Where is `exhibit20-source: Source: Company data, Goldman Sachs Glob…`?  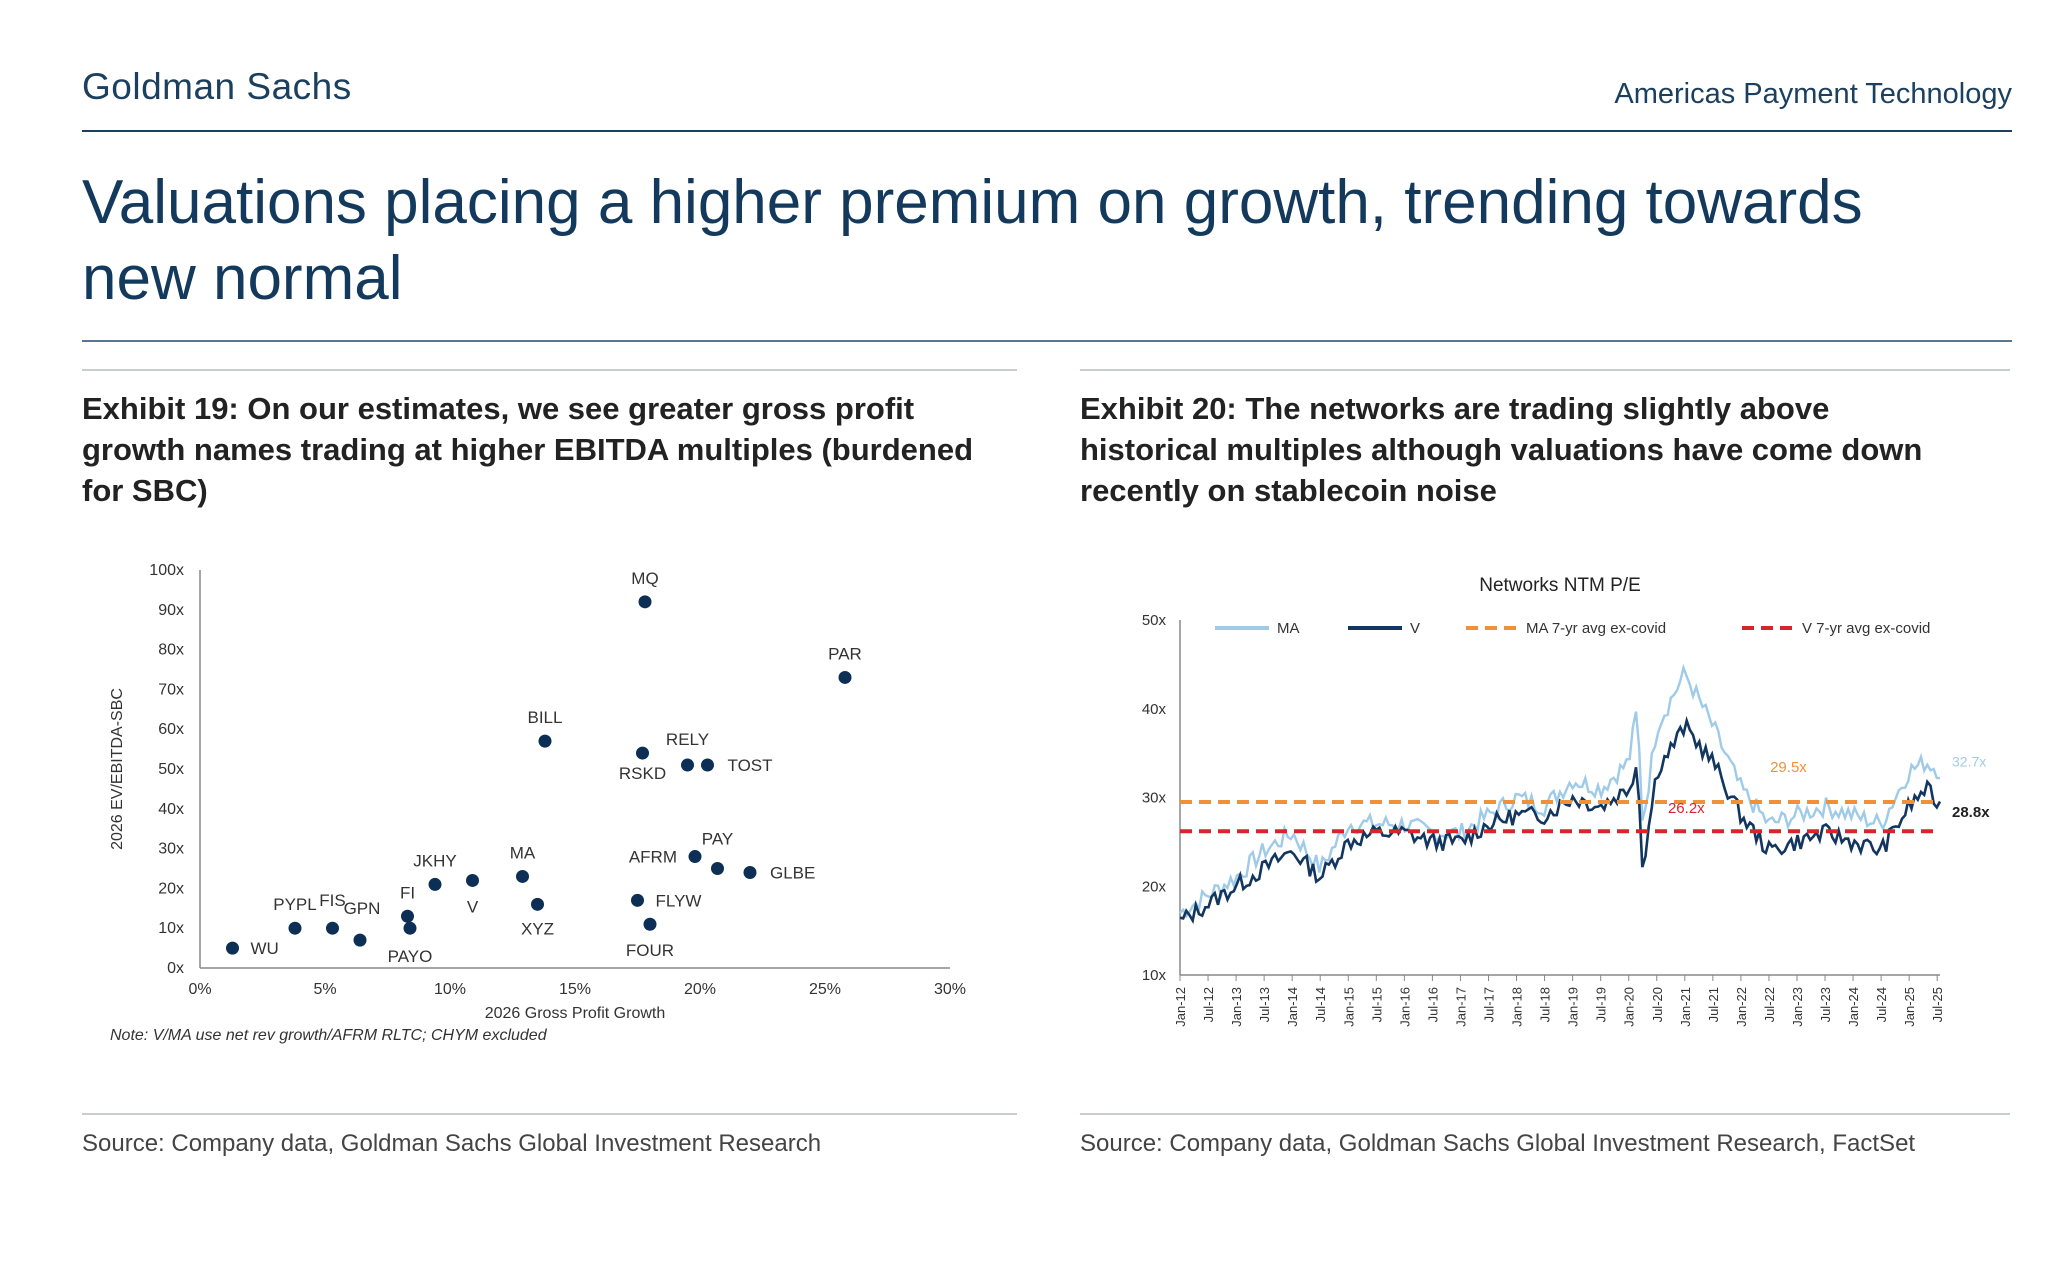 exhibit20-source: Source: Company data, Goldman Sachs Glob… is located at coordinates (1498, 1143).